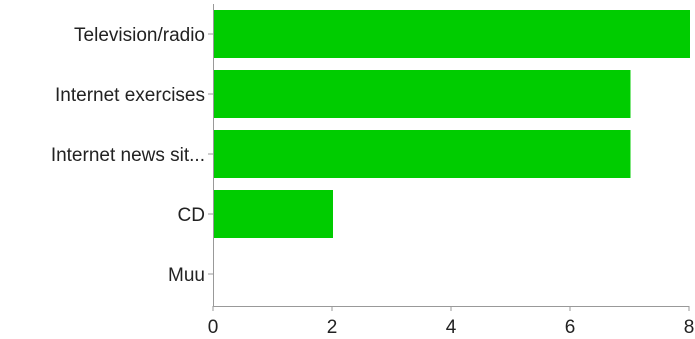 This screenshot has height=339, width=695. I want to click on x-tick-label-2: 4, so click(451, 327).